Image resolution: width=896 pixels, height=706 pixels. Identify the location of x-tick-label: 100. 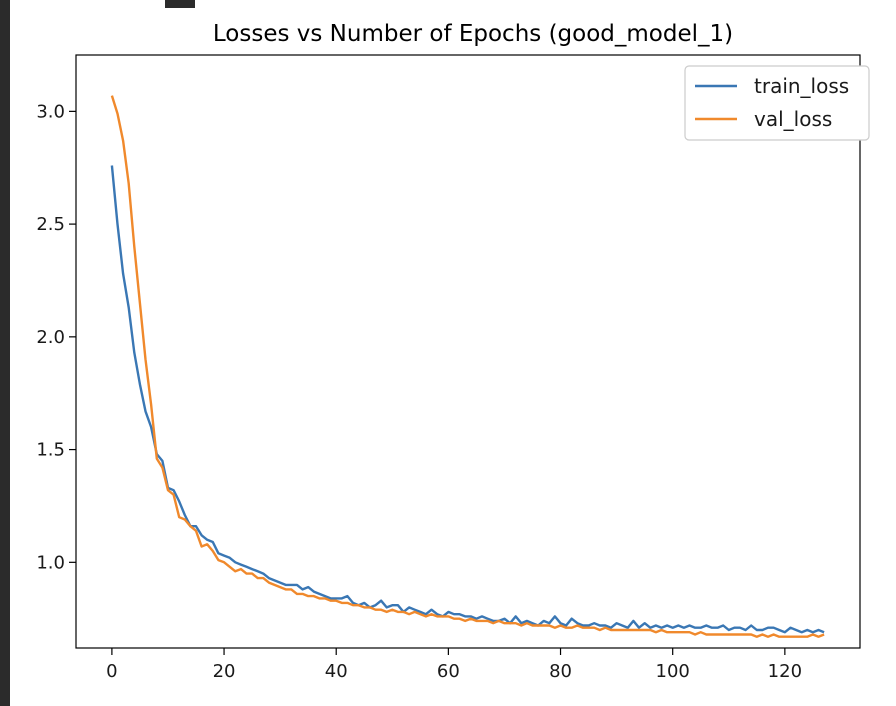
(673, 671).